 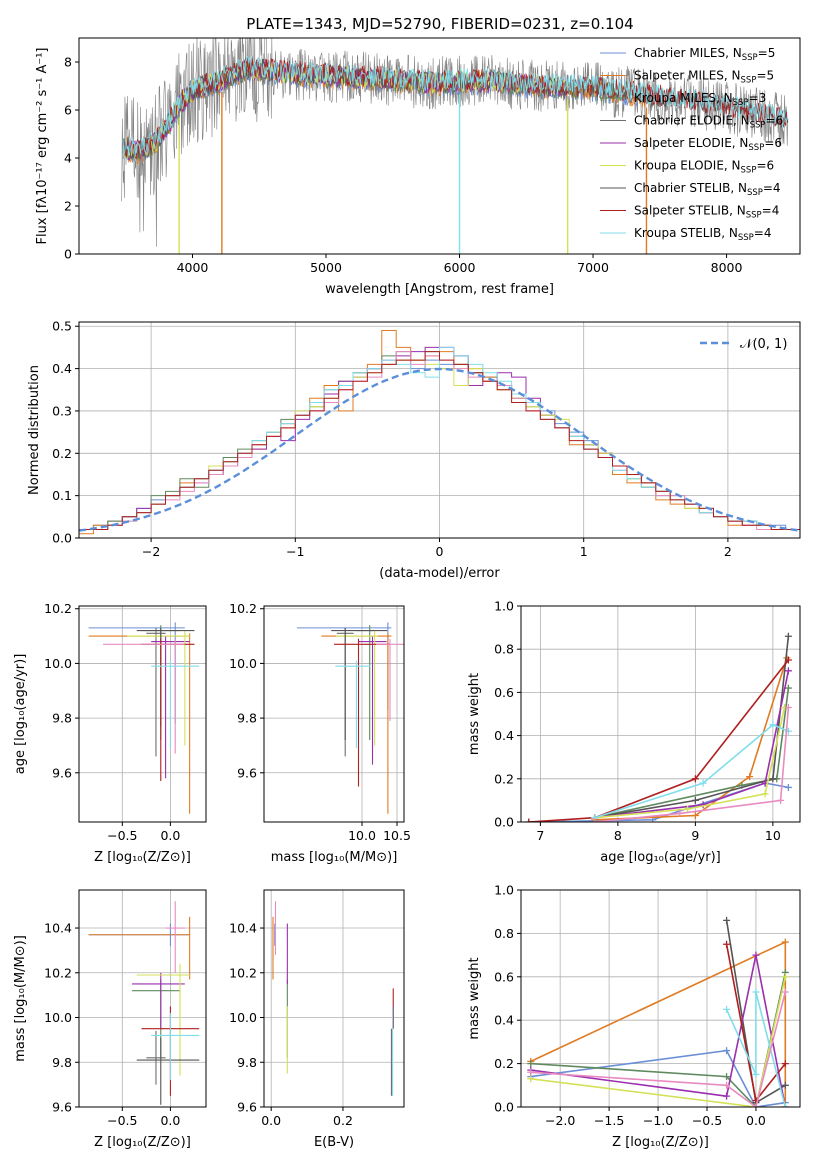 I want to click on model-spectrum-line, so click(x=455, y=106).